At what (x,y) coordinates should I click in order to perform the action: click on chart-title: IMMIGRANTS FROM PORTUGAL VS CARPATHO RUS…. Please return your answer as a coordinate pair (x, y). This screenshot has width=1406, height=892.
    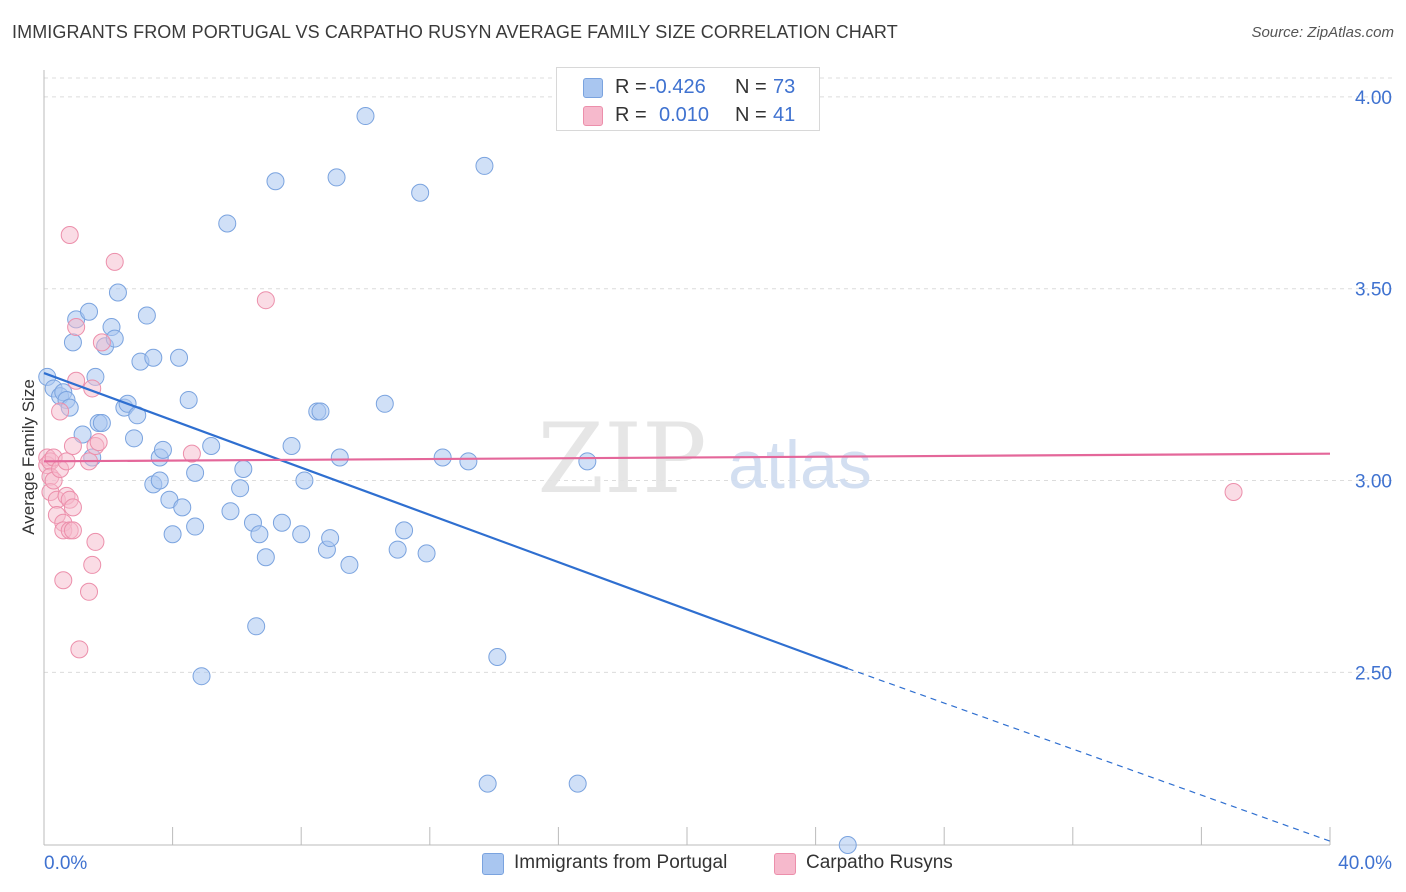
    Looking at the image, I should click on (455, 32).